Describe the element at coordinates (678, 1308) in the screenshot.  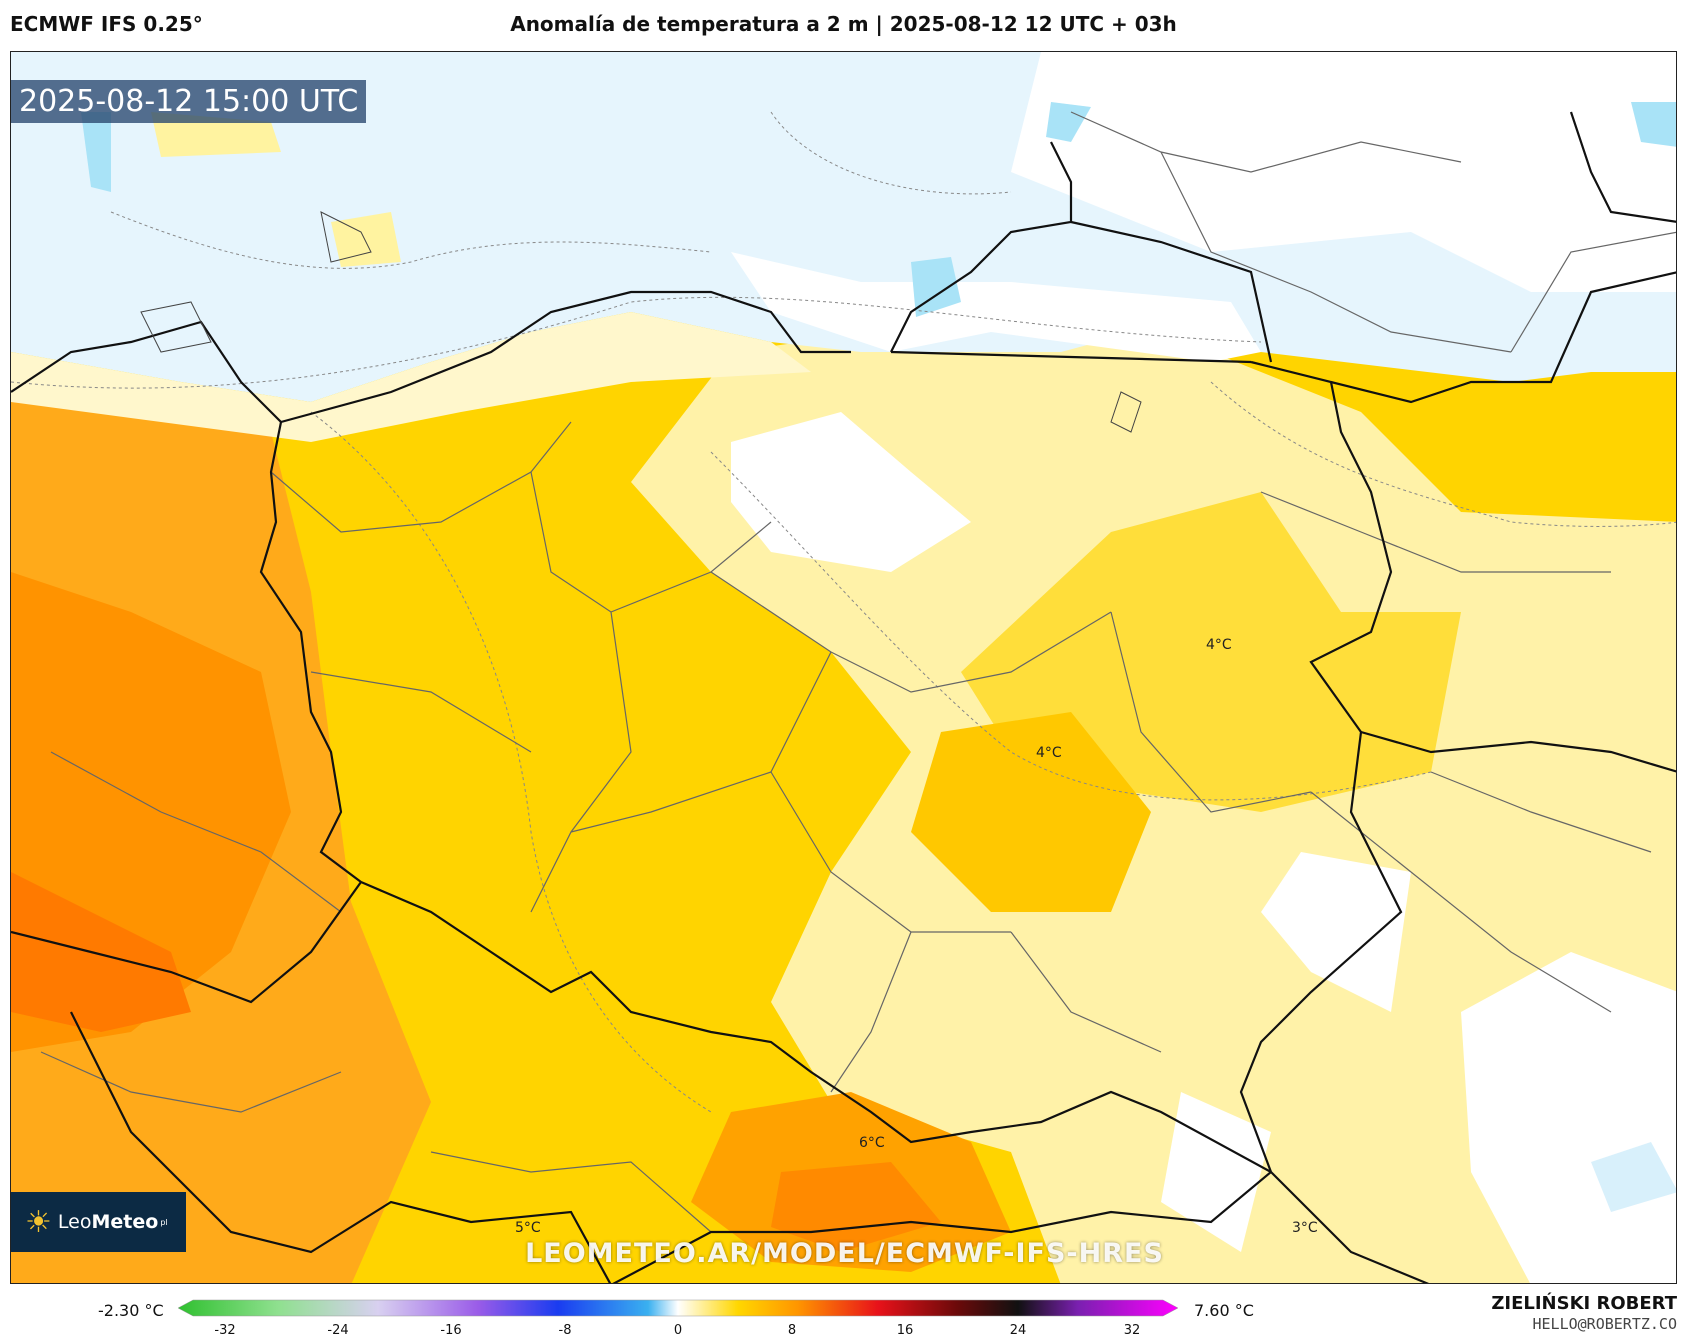
I see `colorbar-gradient` at that location.